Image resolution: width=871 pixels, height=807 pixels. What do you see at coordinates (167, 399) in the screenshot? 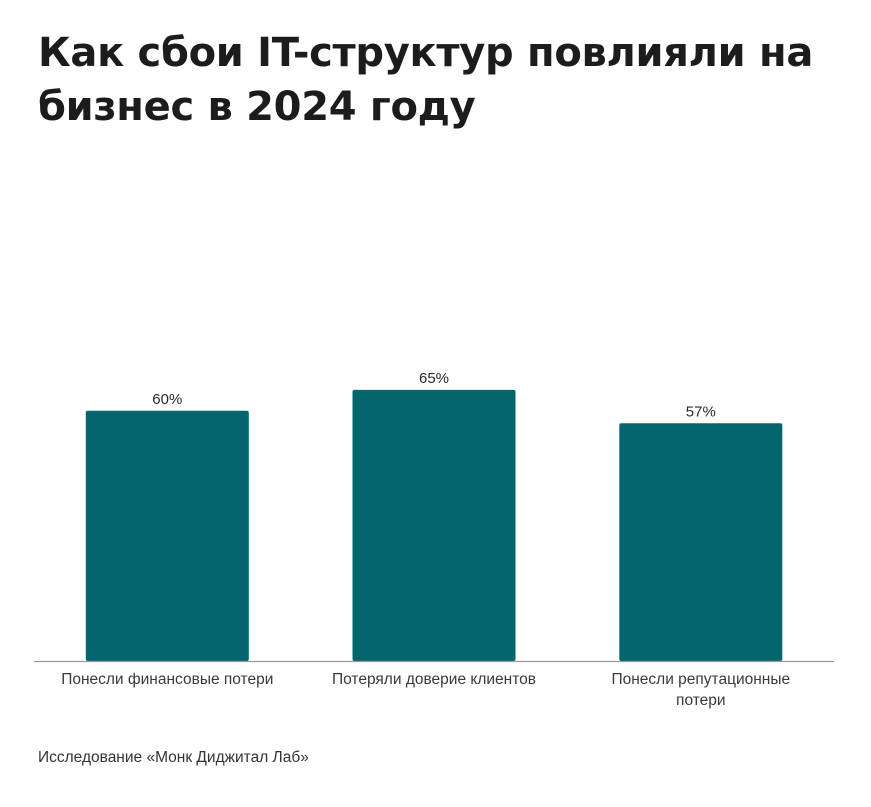
I see `value-label-1: 60%` at bounding box center [167, 399].